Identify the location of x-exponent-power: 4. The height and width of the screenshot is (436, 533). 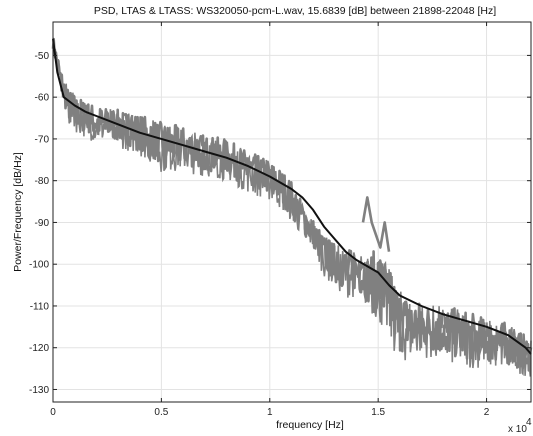
(529, 422).